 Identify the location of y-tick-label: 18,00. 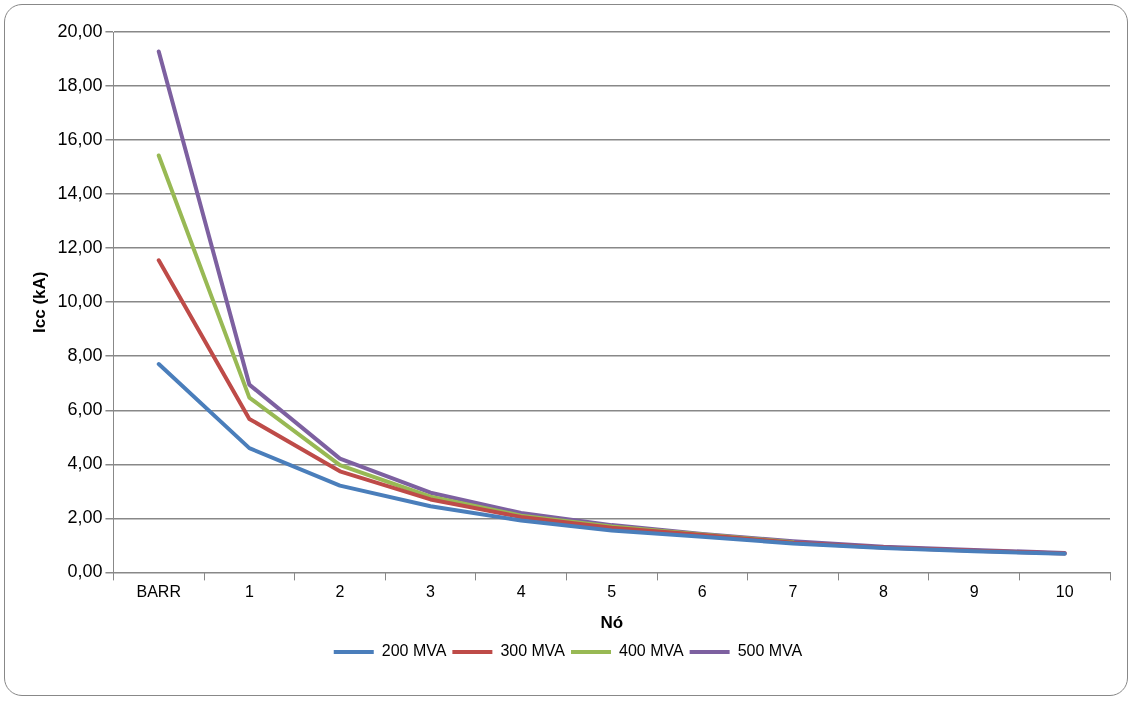
(80, 85).